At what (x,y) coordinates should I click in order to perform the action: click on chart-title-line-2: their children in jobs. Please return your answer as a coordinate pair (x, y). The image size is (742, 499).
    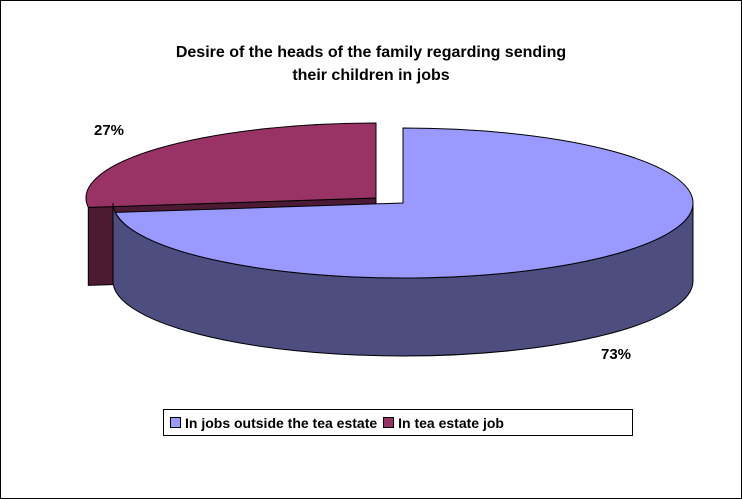
    Looking at the image, I should click on (371, 75).